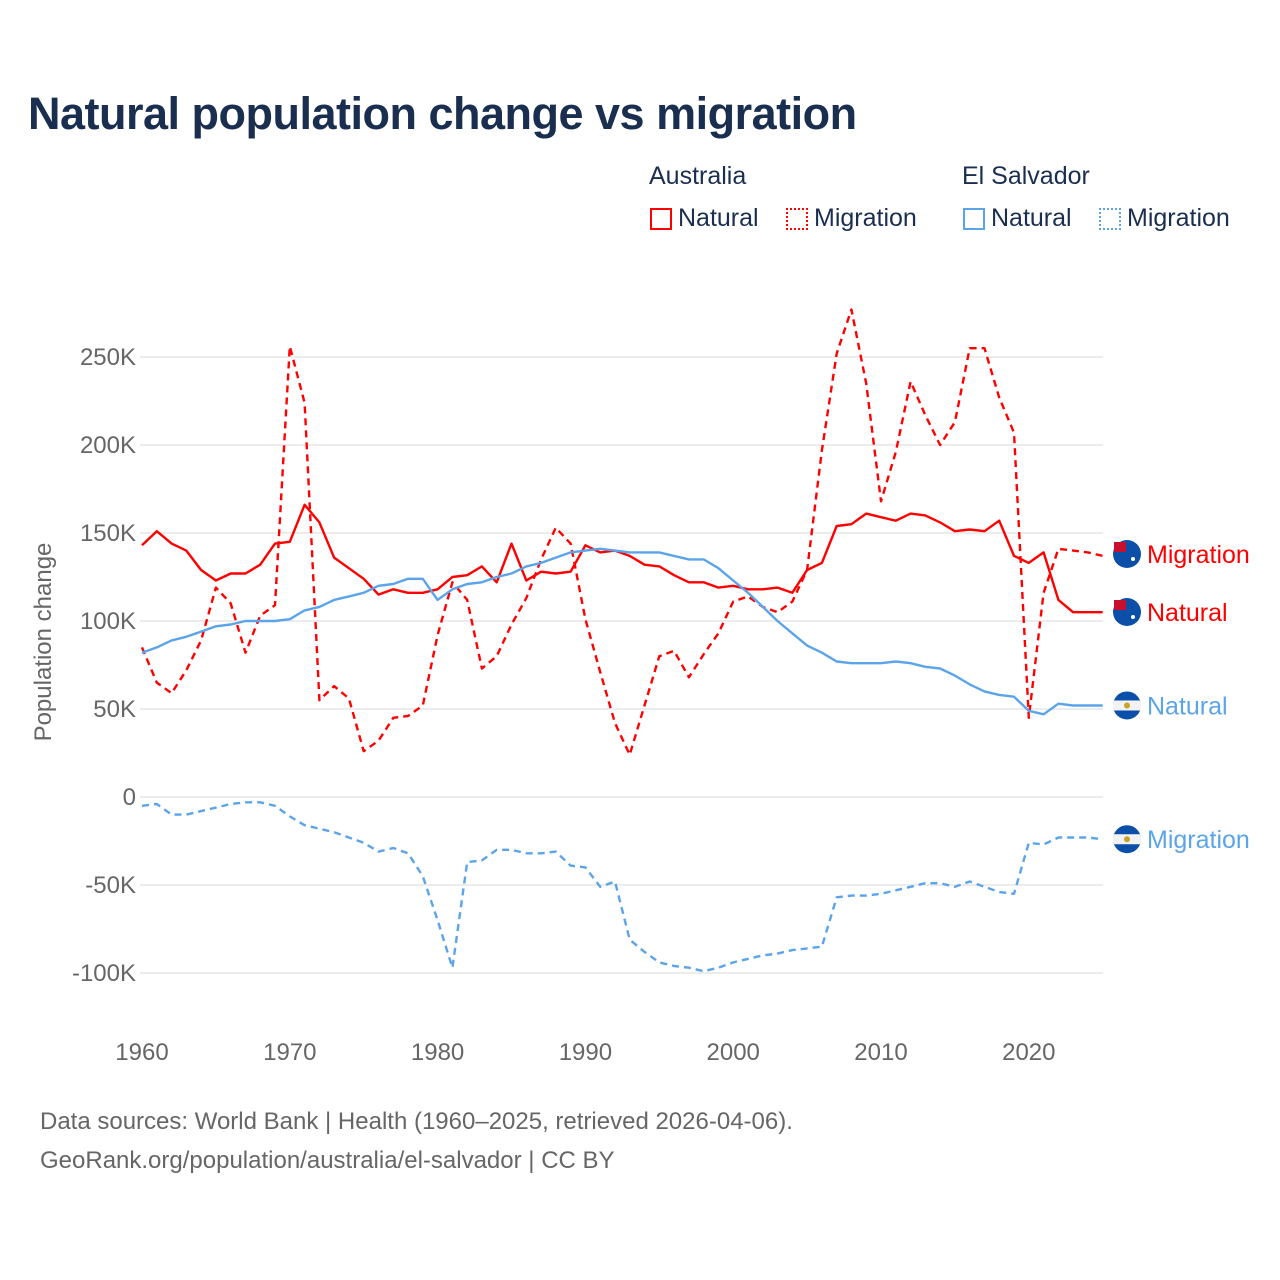  What do you see at coordinates (108, 621) in the screenshot?
I see `y-tick-label: 100K` at bounding box center [108, 621].